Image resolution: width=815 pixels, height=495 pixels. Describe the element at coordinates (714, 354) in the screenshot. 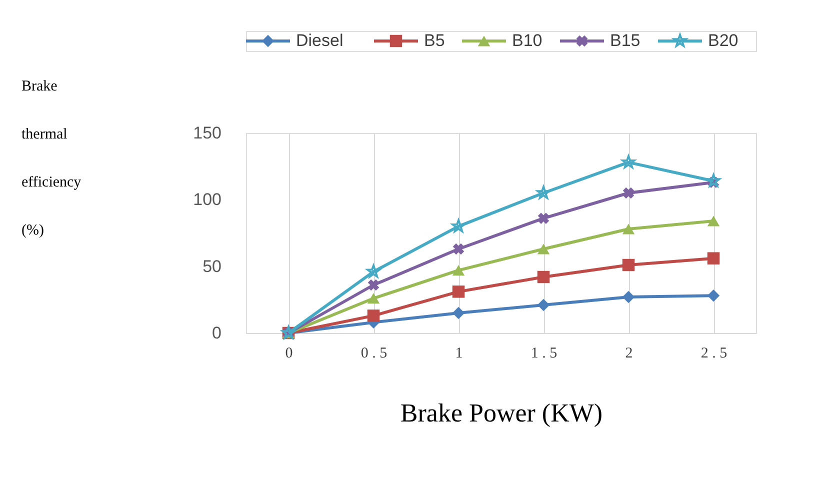

I see `x-tick-label: 2 . 5` at that location.